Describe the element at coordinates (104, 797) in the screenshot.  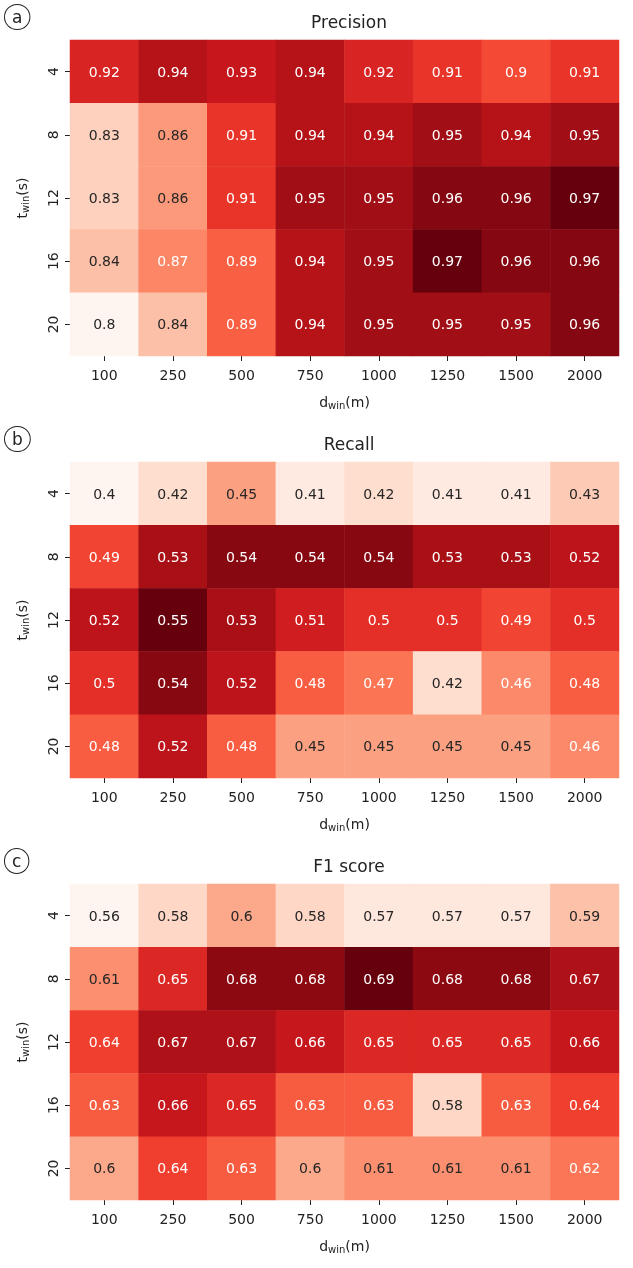
I see `x-tick-label: 100` at that location.